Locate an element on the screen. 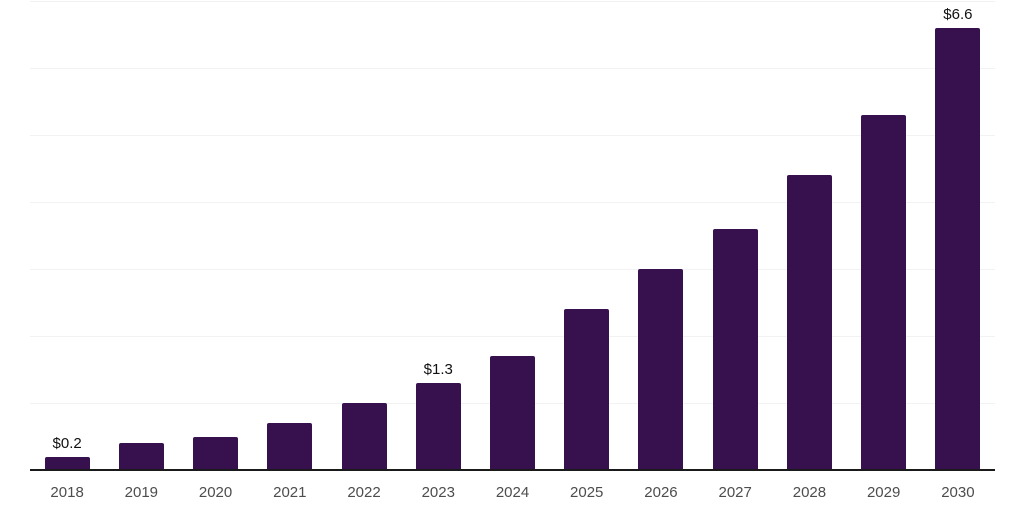 The height and width of the screenshot is (512, 1024). bar-2030 is located at coordinates (958, 248).